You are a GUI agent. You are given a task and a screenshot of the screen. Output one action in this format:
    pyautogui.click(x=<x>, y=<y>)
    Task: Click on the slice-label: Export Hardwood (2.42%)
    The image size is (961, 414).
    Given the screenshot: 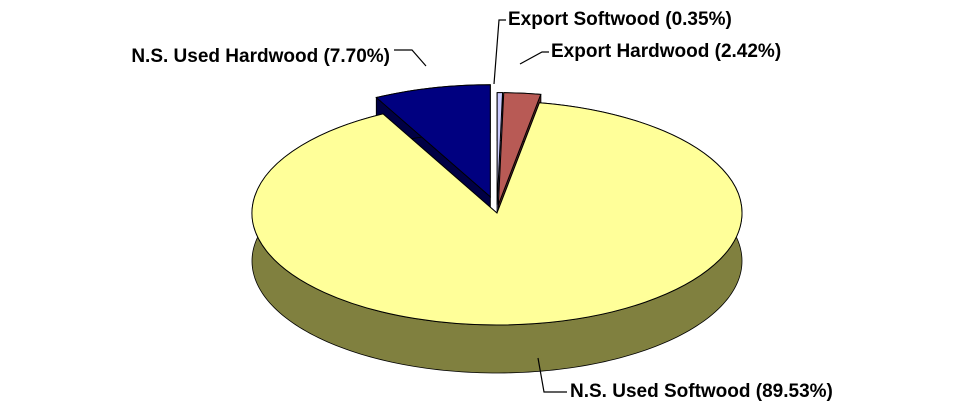 What is the action you would take?
    pyautogui.click(x=666, y=51)
    